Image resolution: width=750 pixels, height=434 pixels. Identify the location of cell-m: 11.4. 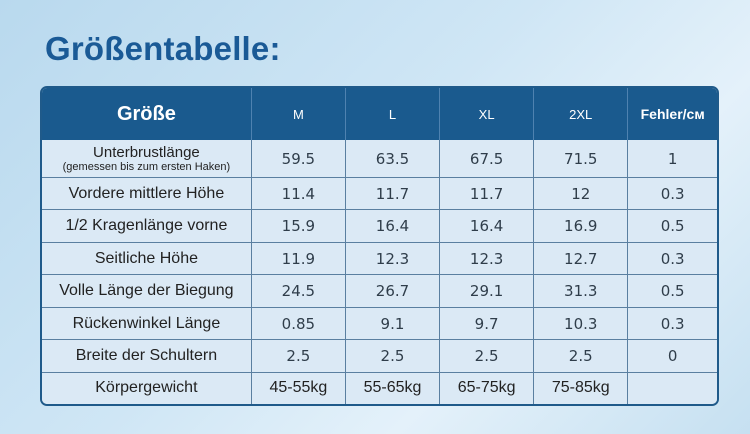
(298, 194).